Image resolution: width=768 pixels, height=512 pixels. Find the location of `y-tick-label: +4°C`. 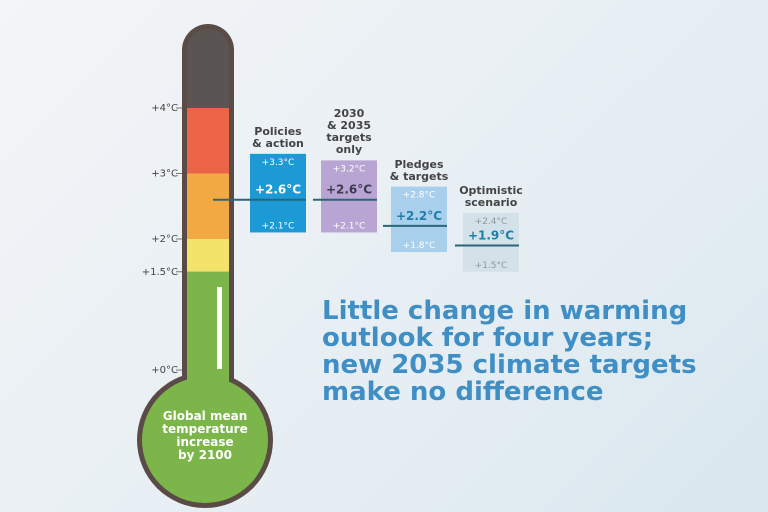

y-tick-label: +4°C is located at coordinates (164, 108).